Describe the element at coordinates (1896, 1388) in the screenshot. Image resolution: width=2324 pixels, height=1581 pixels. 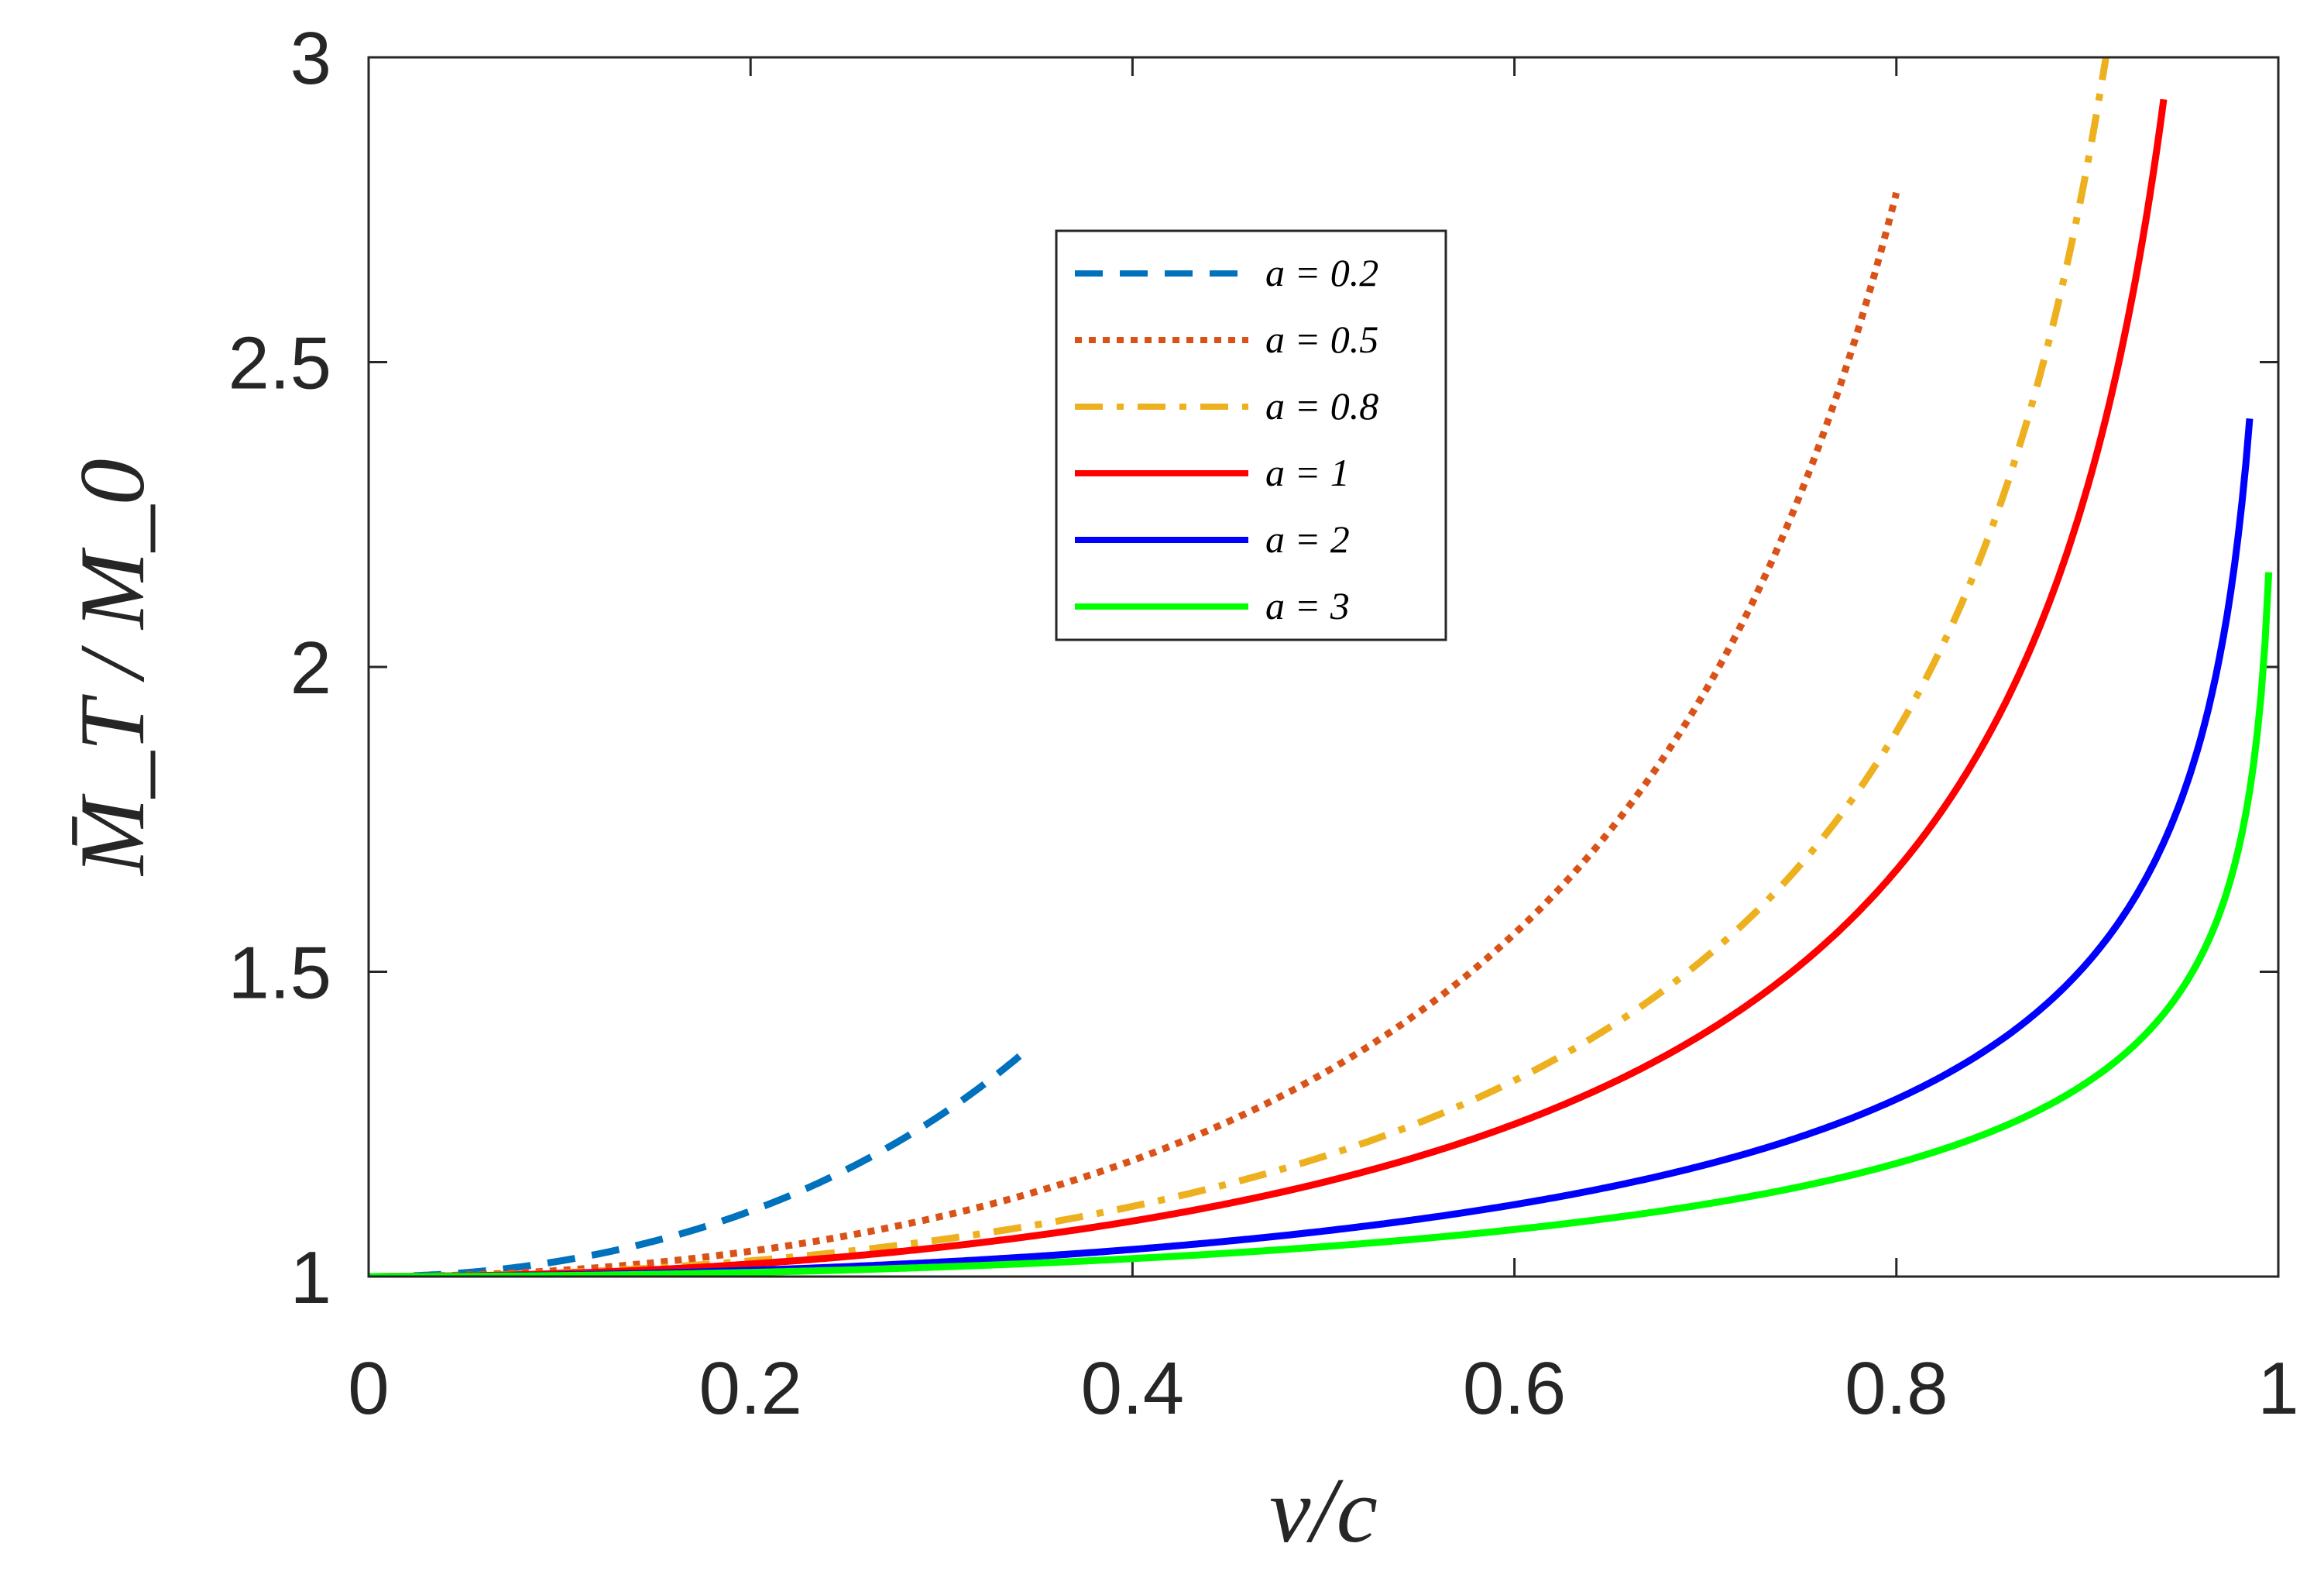
I see `x-tick-label: 0.8` at that location.